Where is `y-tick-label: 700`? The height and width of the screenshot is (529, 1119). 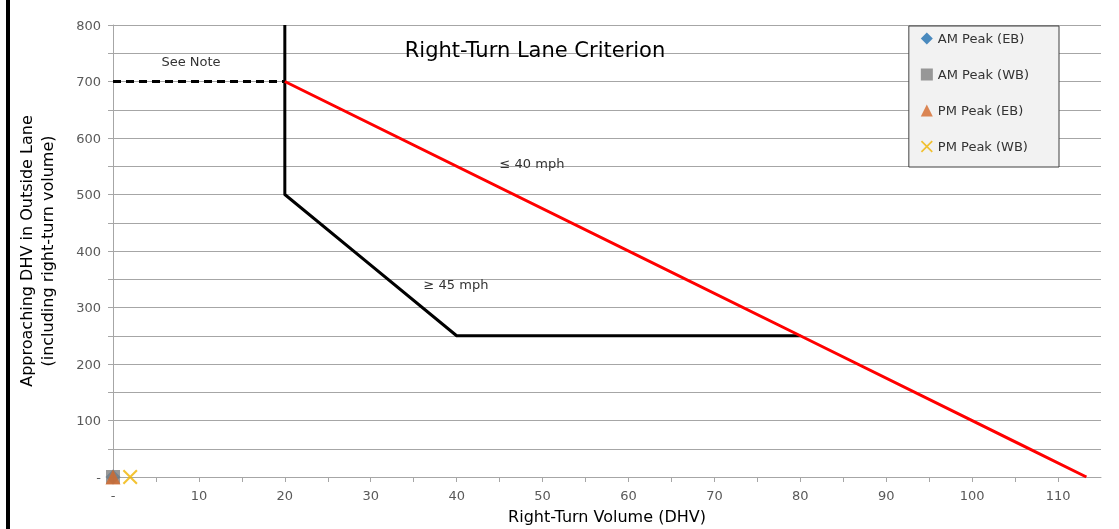
y-tick-label: 700 is located at coordinates (88, 81).